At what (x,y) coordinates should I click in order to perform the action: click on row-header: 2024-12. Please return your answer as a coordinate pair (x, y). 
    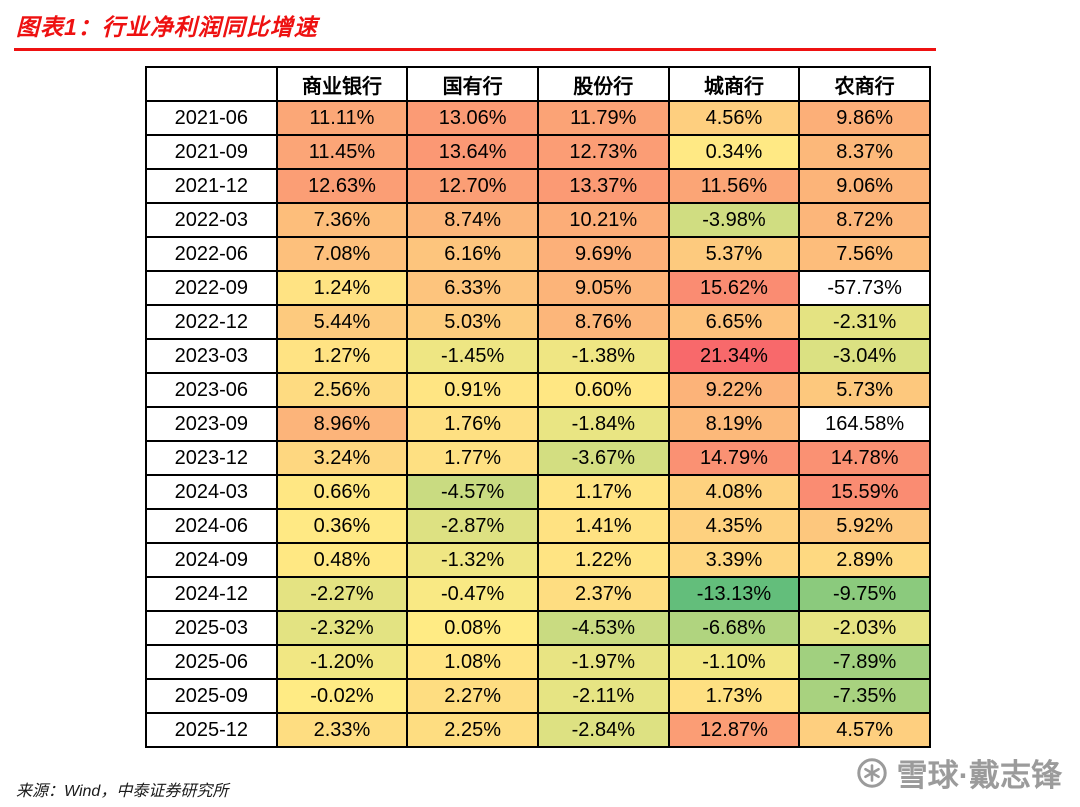
    Looking at the image, I should click on (211, 594).